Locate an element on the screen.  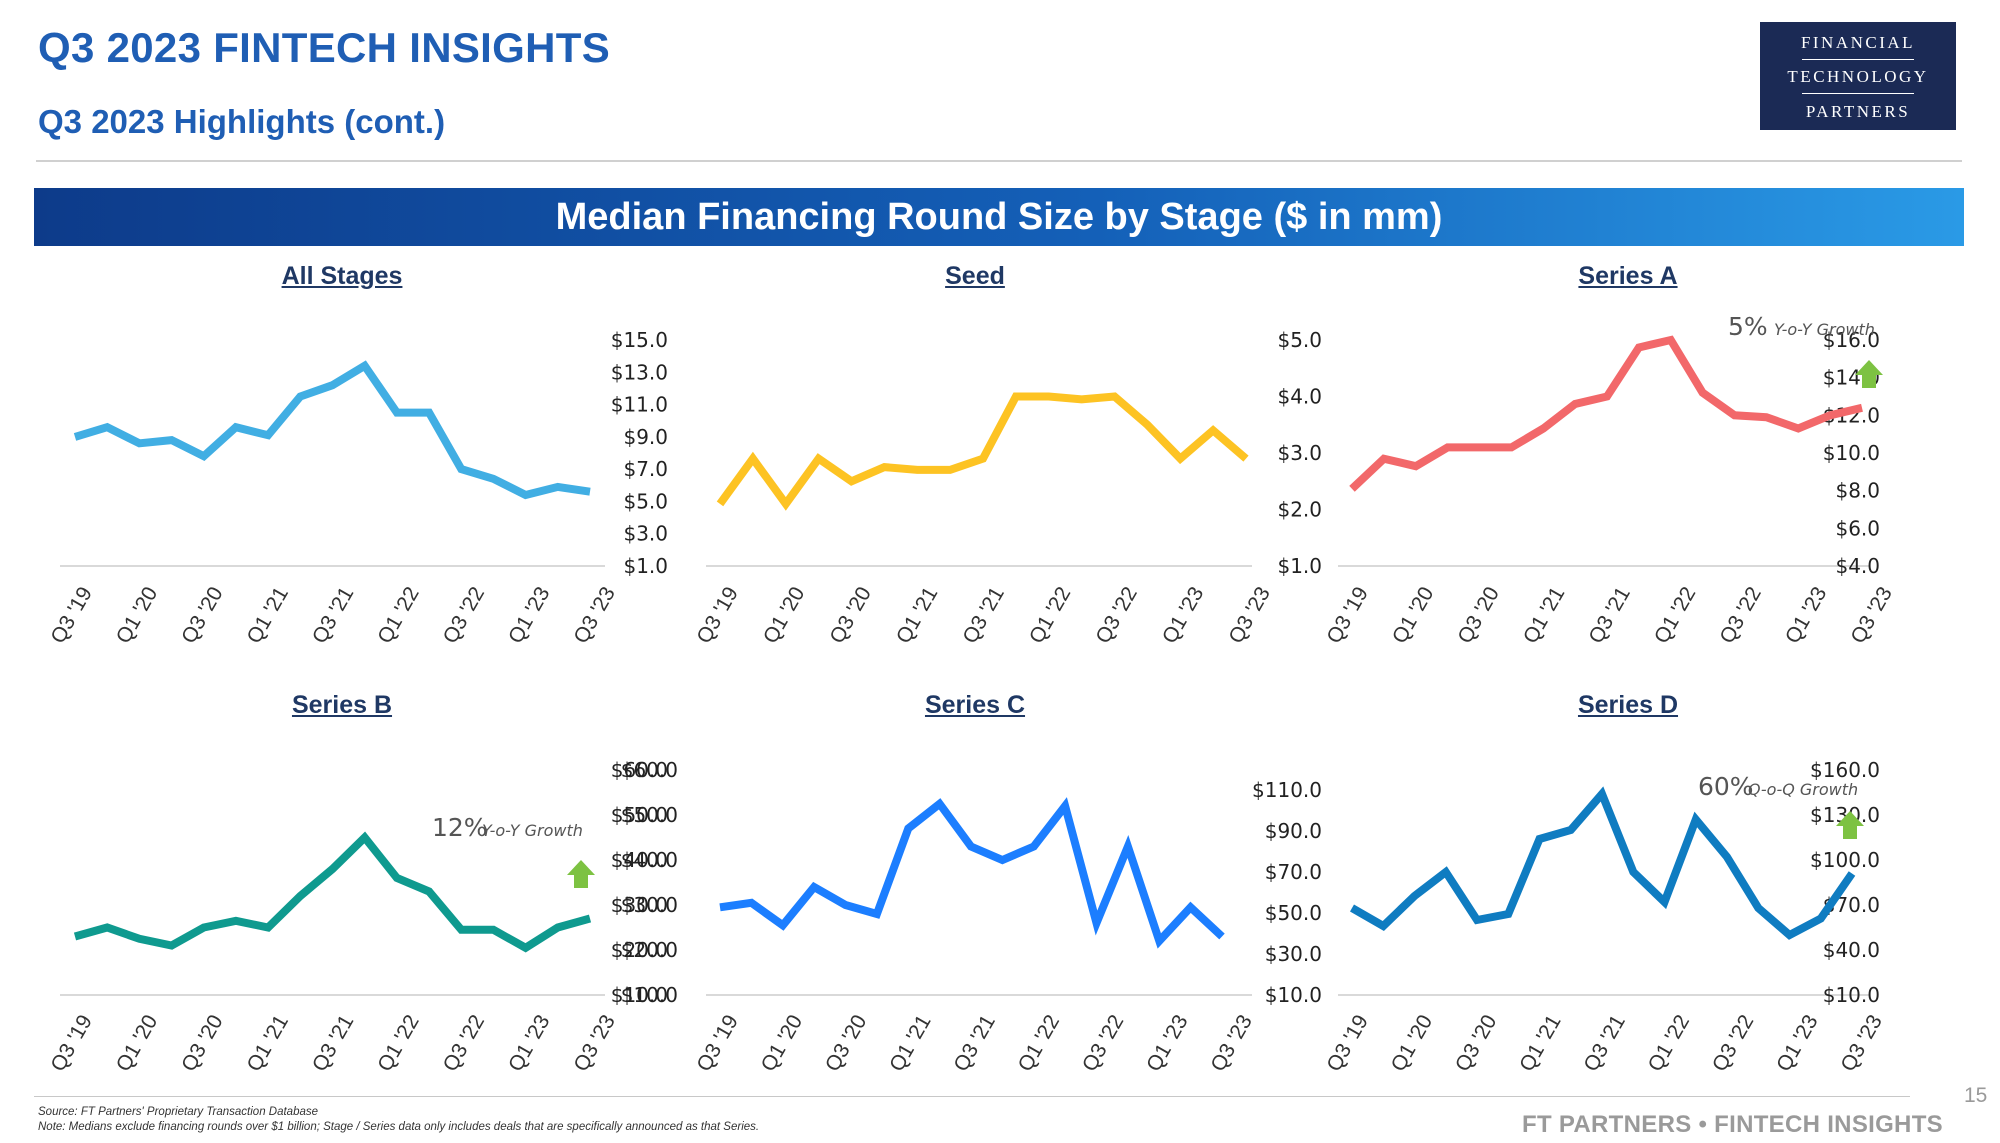
growth-value: 60% is located at coordinates (1726, 786).